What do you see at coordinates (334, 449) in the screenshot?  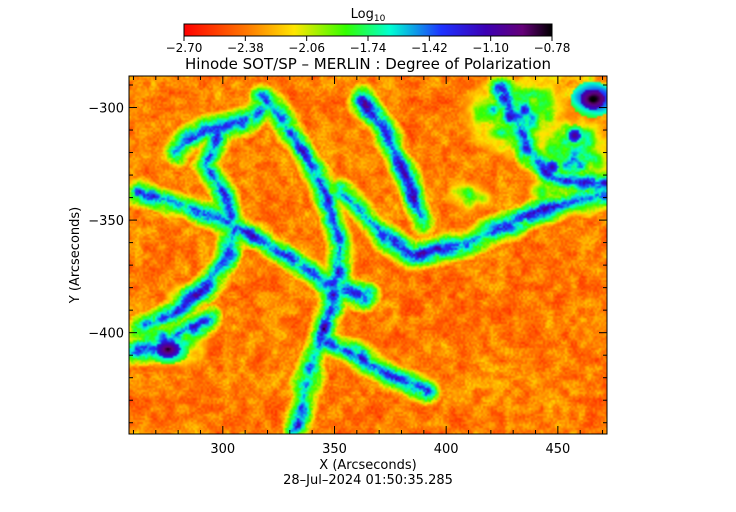 I see `x-tick-label: 350` at bounding box center [334, 449].